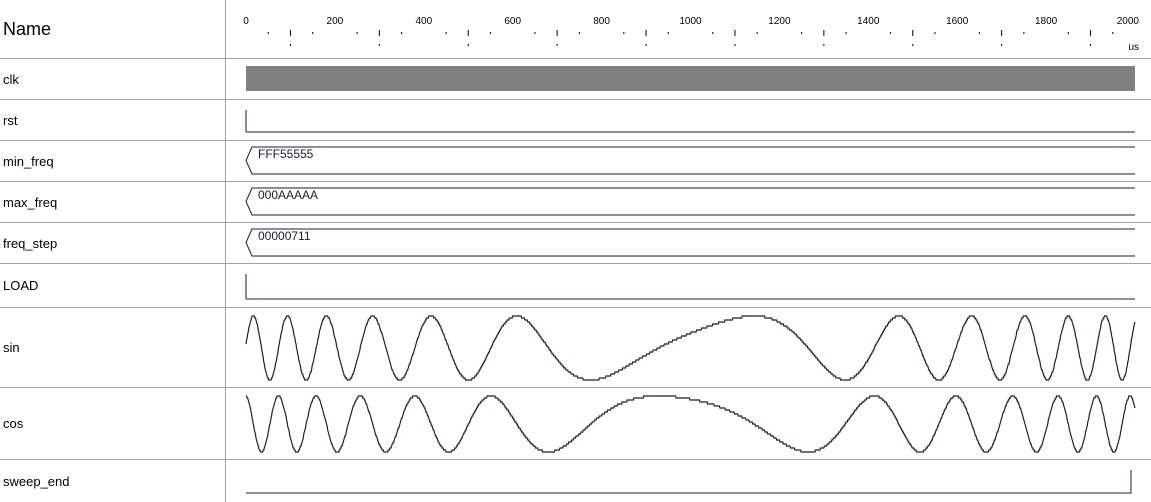  What do you see at coordinates (1046, 21) in the screenshot?
I see `ruler-tick-label: 1800` at bounding box center [1046, 21].